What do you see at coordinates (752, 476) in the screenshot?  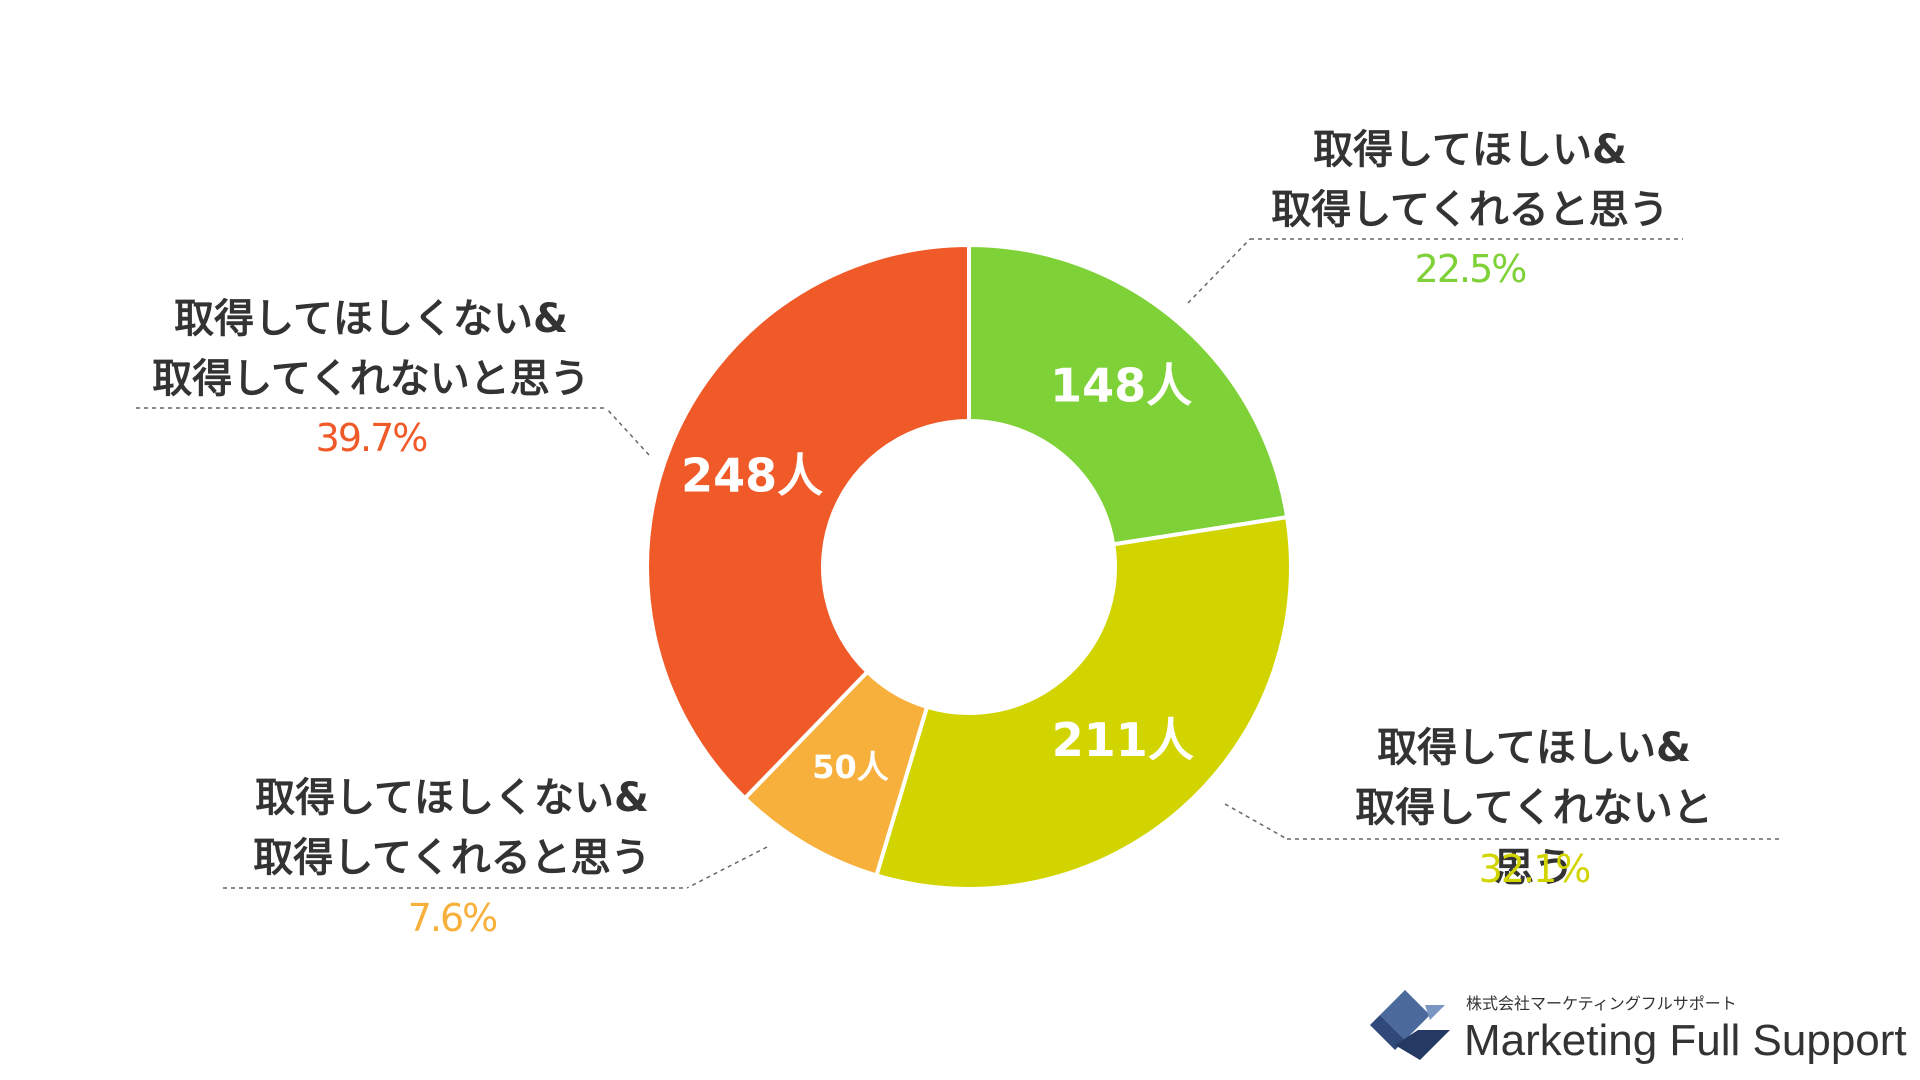 I see `value-label: 248人` at bounding box center [752, 476].